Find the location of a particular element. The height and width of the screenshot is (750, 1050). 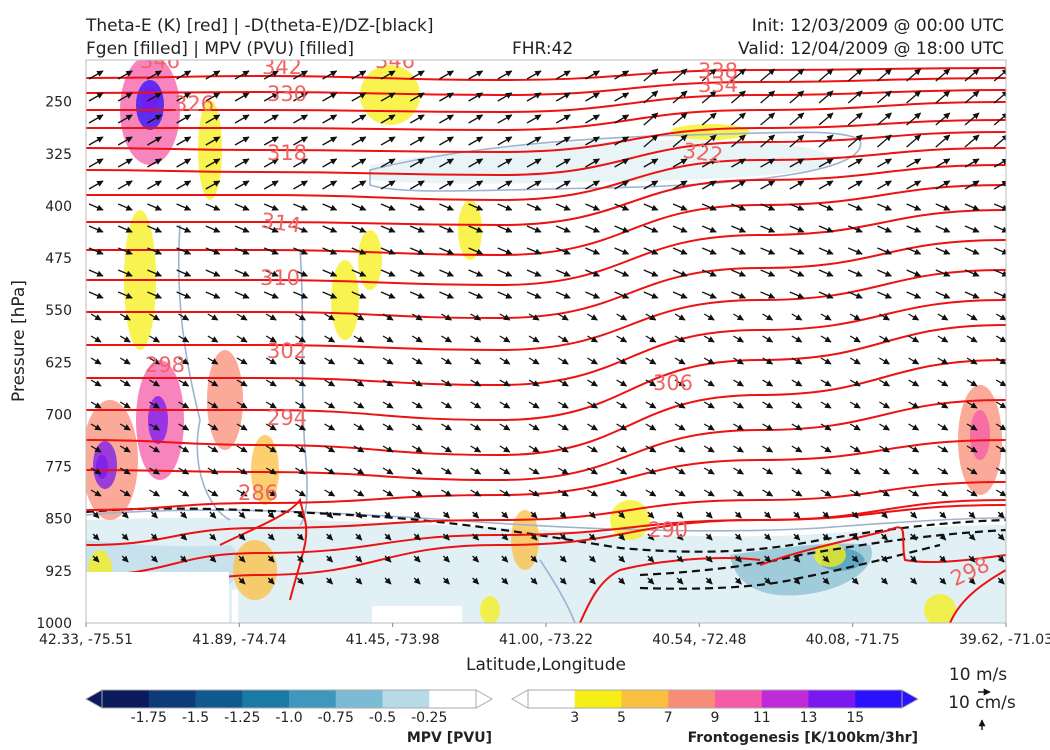

colorbar-segment is located at coordinates (359, 699).